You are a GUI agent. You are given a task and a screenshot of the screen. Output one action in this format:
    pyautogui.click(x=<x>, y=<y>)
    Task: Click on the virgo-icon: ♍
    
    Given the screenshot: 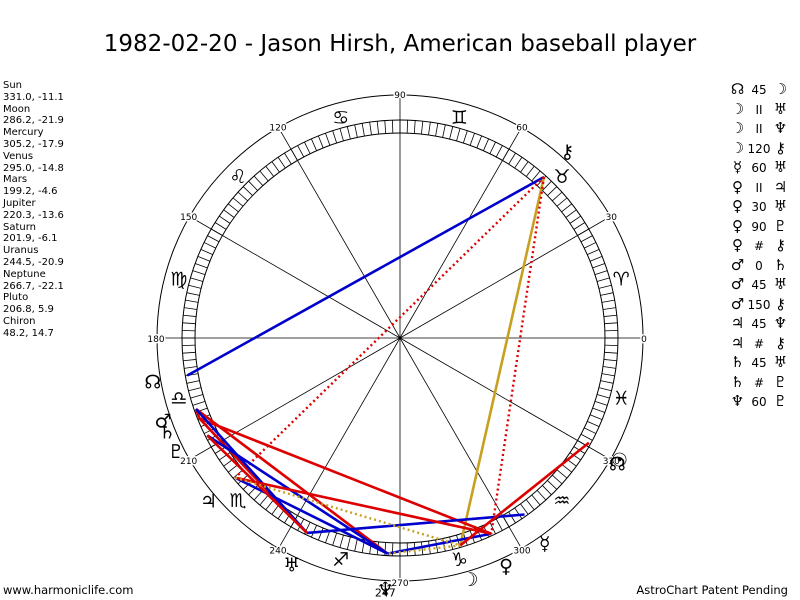 What is the action you would take?
    pyautogui.click(x=178, y=280)
    